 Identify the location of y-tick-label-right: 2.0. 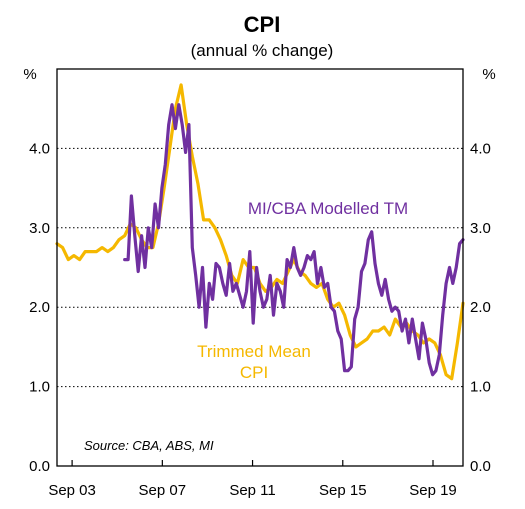
(480, 307).